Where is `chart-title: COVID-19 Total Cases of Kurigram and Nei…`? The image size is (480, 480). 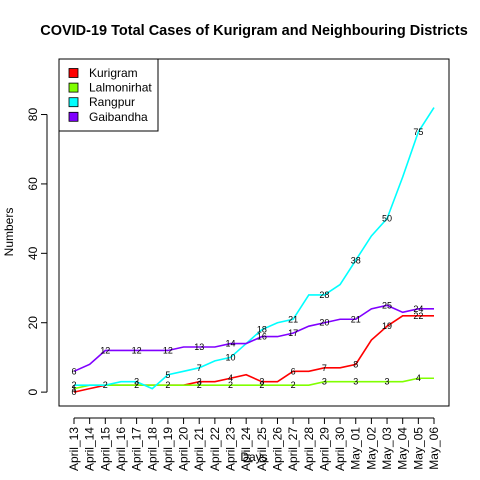
chart-title: COVID-19 Total Cases of Kurigram and Nei… is located at coordinates (254, 31).